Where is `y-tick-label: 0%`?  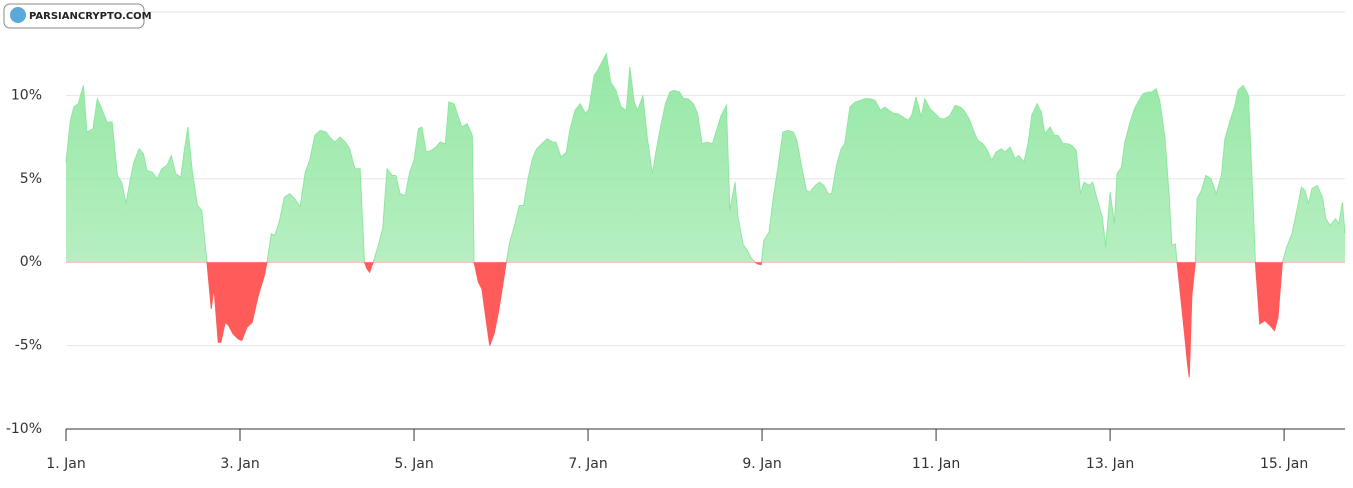
y-tick-label: 0% is located at coordinates (31, 262).